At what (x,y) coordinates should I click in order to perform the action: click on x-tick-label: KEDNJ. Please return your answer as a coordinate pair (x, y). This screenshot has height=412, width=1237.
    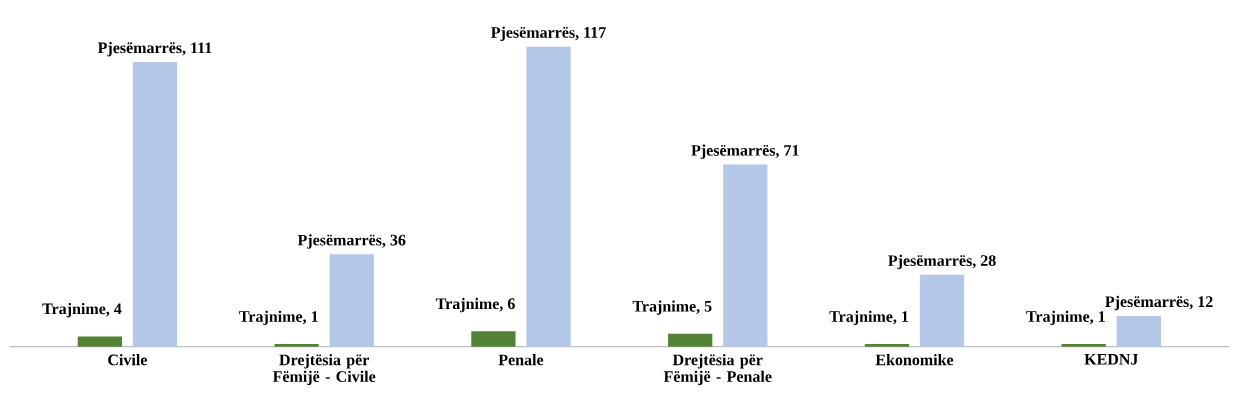
    Looking at the image, I should click on (1111, 359).